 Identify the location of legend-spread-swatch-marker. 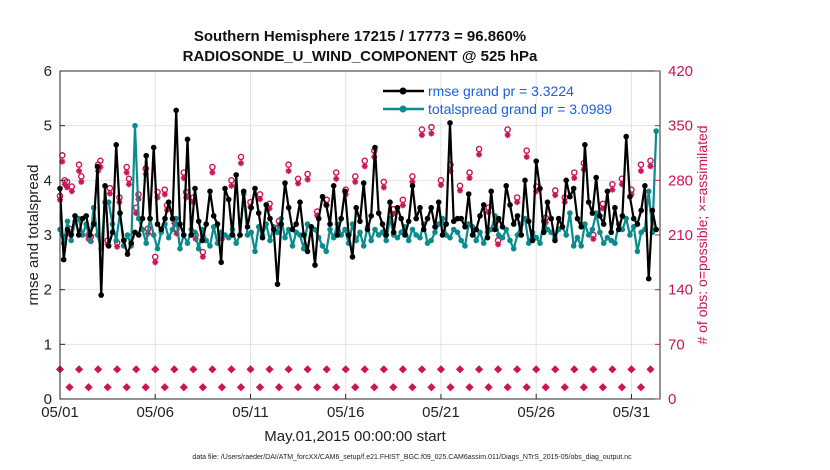
(403, 109).